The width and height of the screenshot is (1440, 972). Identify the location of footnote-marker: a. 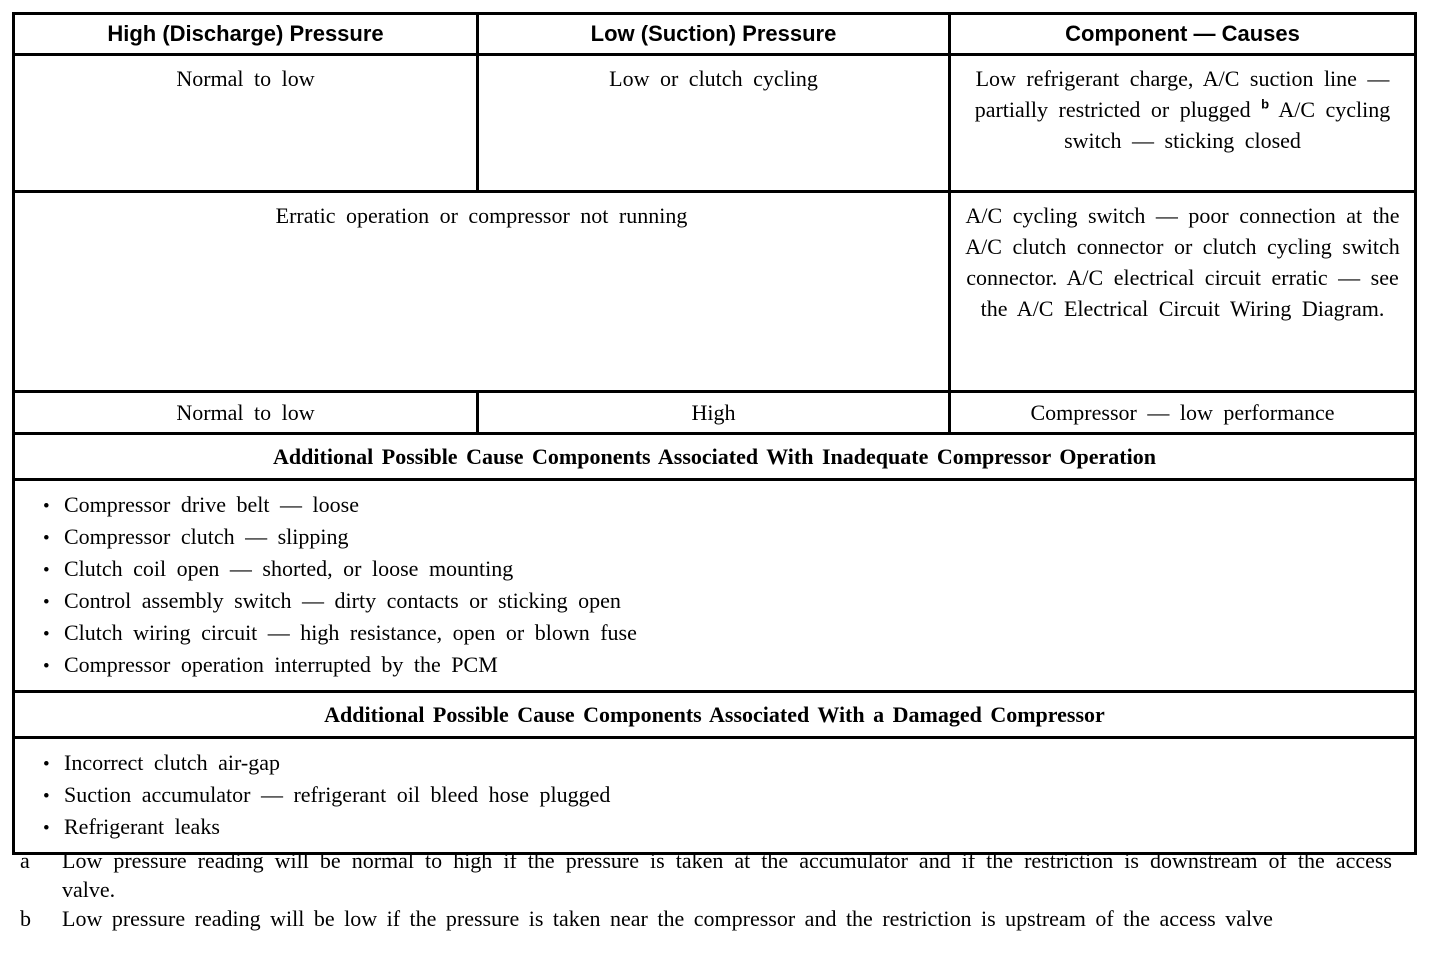
(25, 860).